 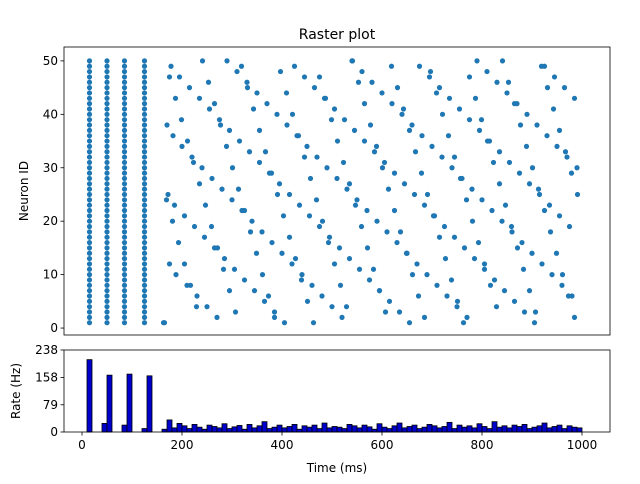 What do you see at coordinates (50, 114) in the screenshot?
I see `y-tick-label: 40` at bounding box center [50, 114].